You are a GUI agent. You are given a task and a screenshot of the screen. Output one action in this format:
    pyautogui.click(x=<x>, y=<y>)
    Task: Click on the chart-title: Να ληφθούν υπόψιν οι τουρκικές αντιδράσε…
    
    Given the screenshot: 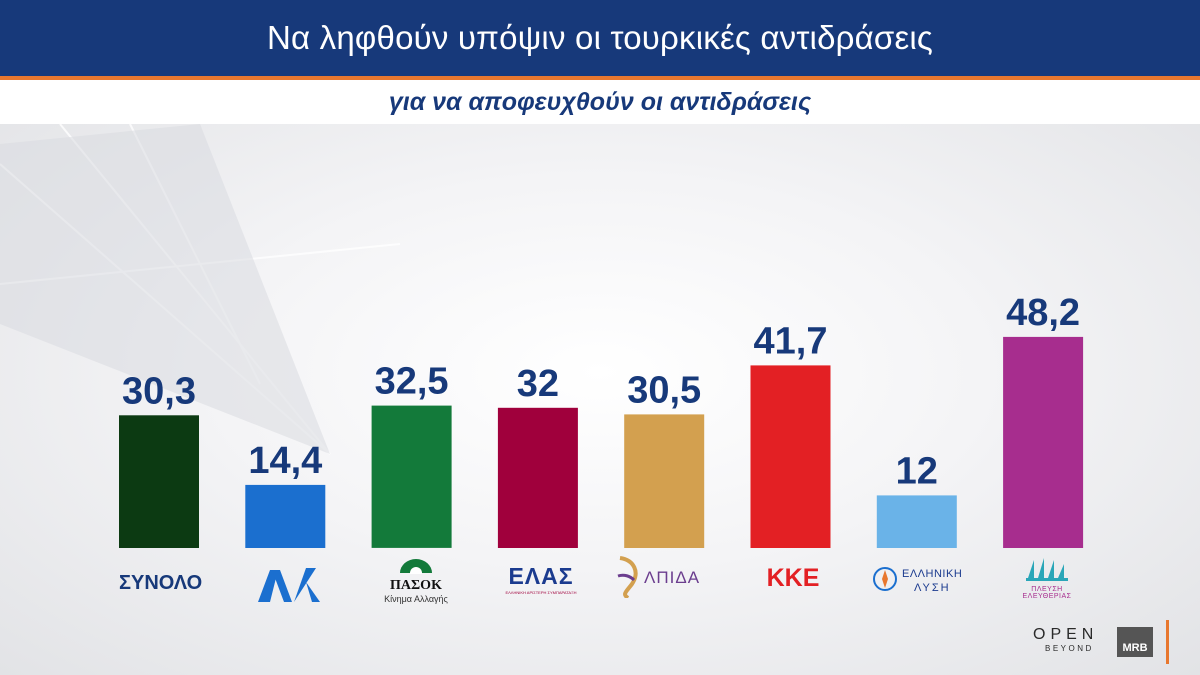 What is the action you would take?
    pyautogui.click(x=600, y=37)
    